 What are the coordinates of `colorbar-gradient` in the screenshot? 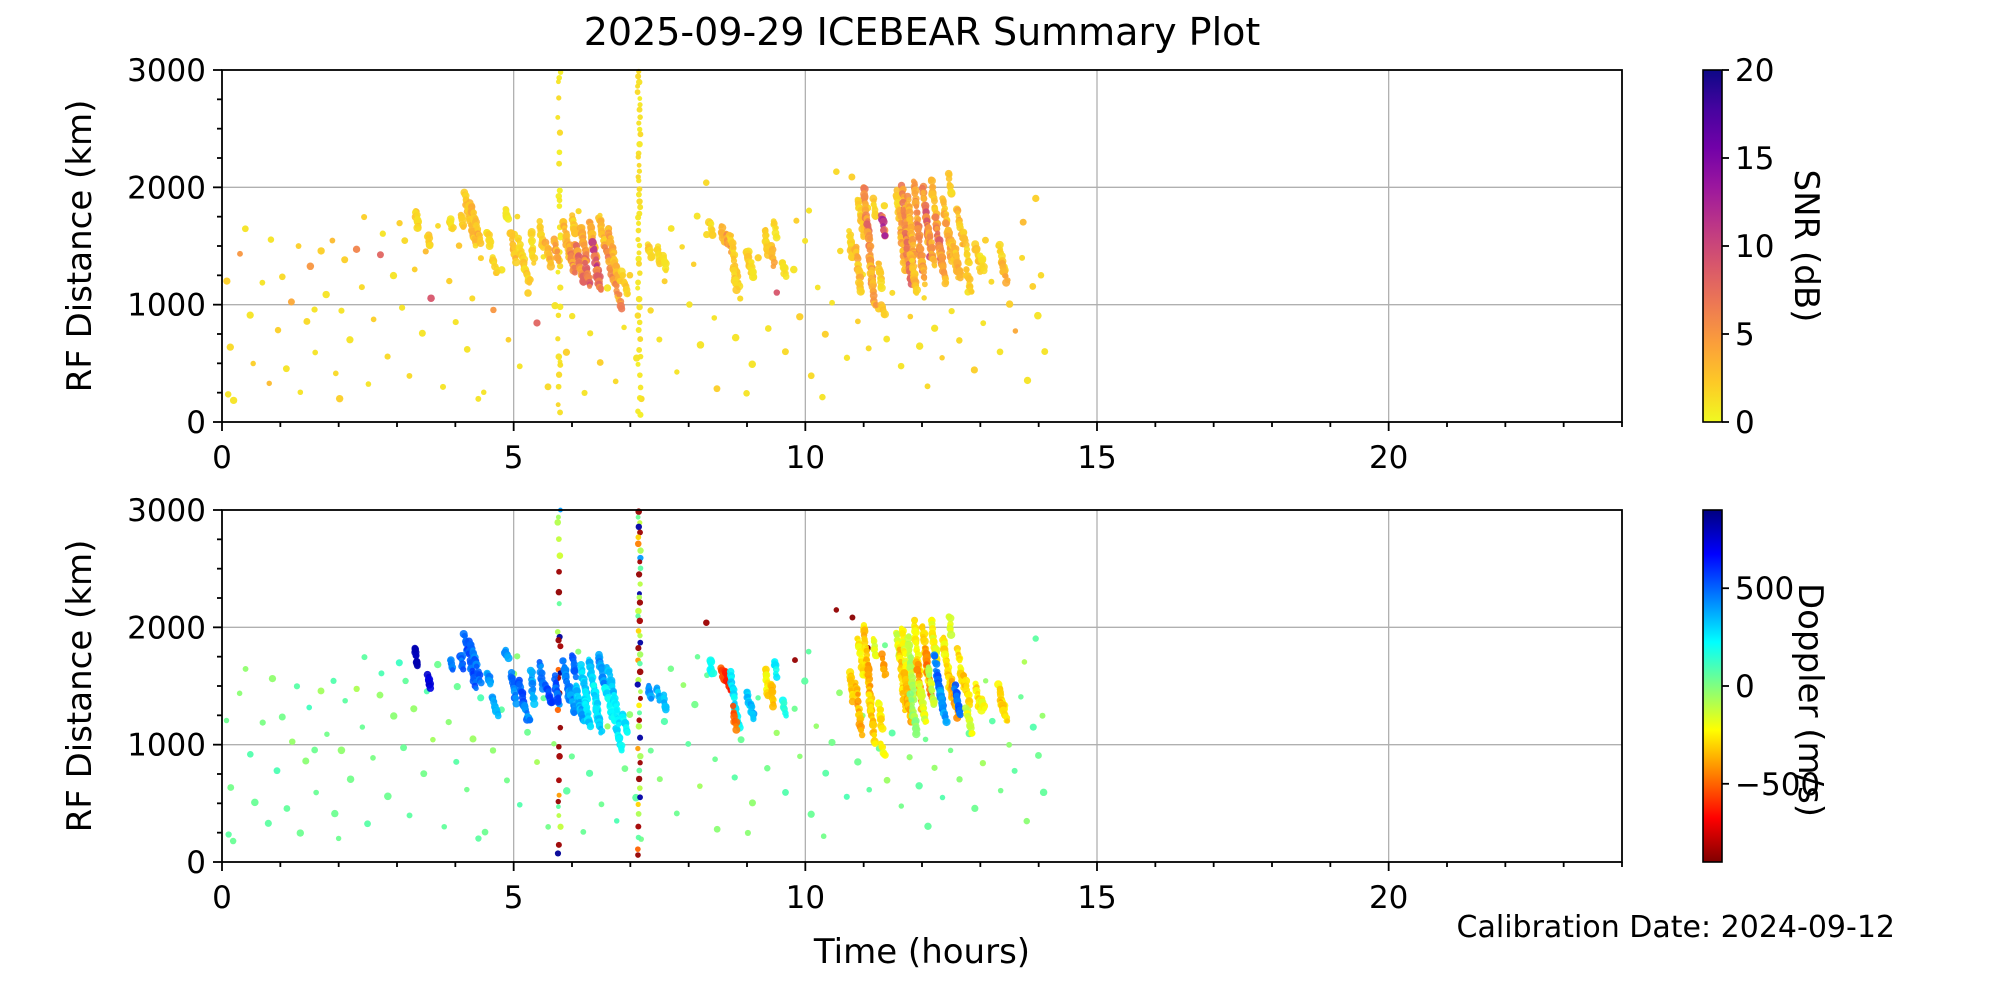 It's located at (1712, 246).